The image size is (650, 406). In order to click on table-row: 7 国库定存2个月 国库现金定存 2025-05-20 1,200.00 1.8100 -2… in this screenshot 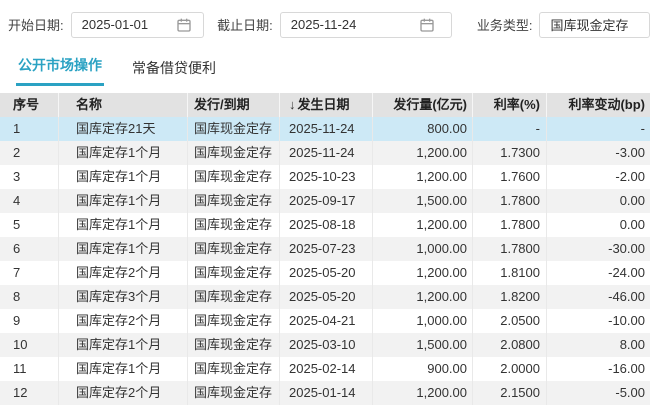, I will do `click(325, 273)`.